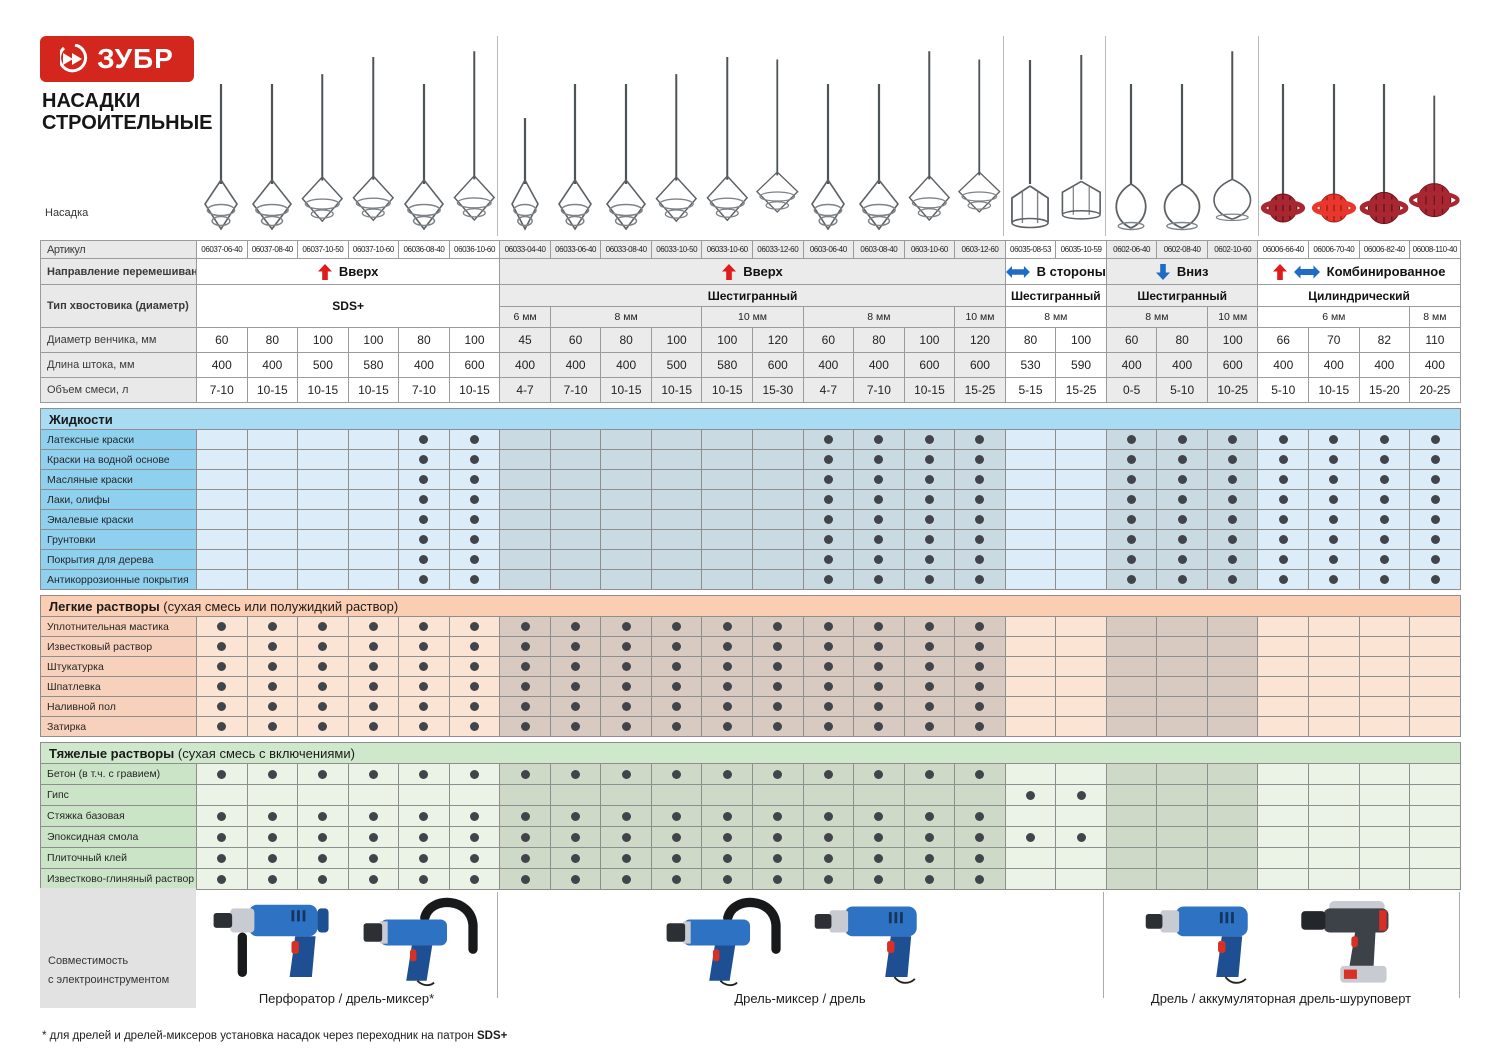 Image resolution: width=1500 pixels, height=1060 pixels. I want to click on shank-size-cell: 6 мм, so click(525, 317).